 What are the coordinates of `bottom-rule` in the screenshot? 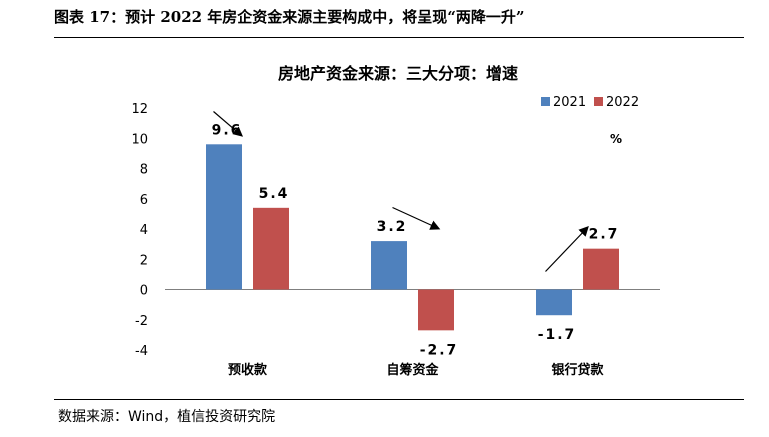 It's located at (399, 399).